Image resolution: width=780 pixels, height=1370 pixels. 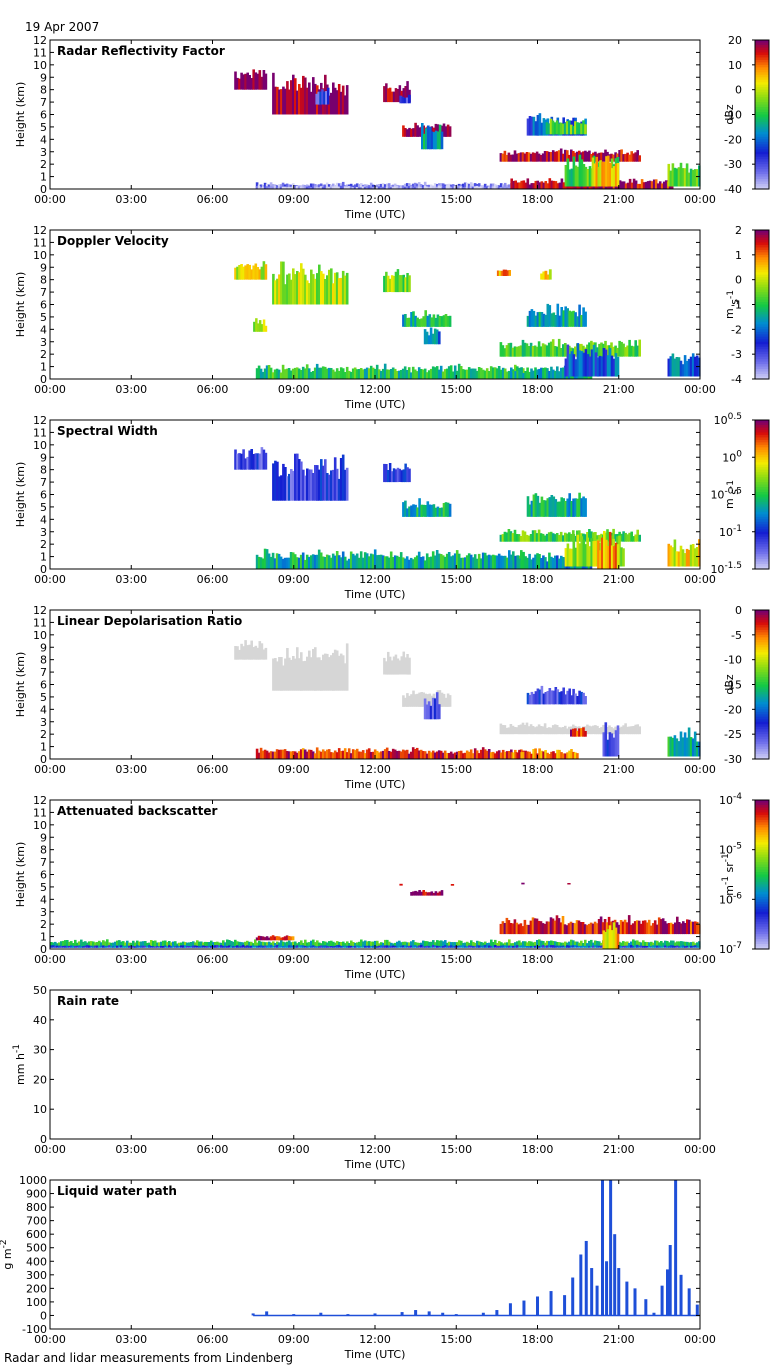 I want to click on ytick-label-1-13: 12, so click(x=40, y=40).